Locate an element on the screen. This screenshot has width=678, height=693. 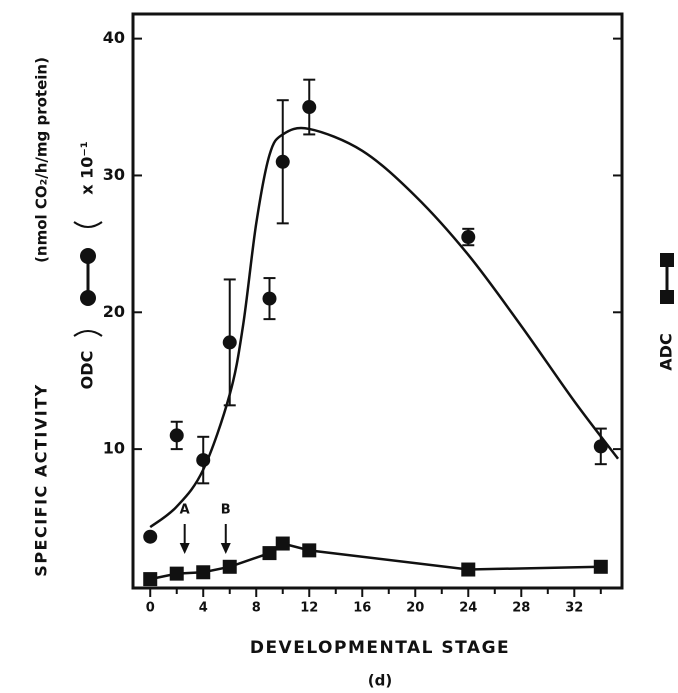
y-tick-label: 10 is located at coordinates (114, 448).